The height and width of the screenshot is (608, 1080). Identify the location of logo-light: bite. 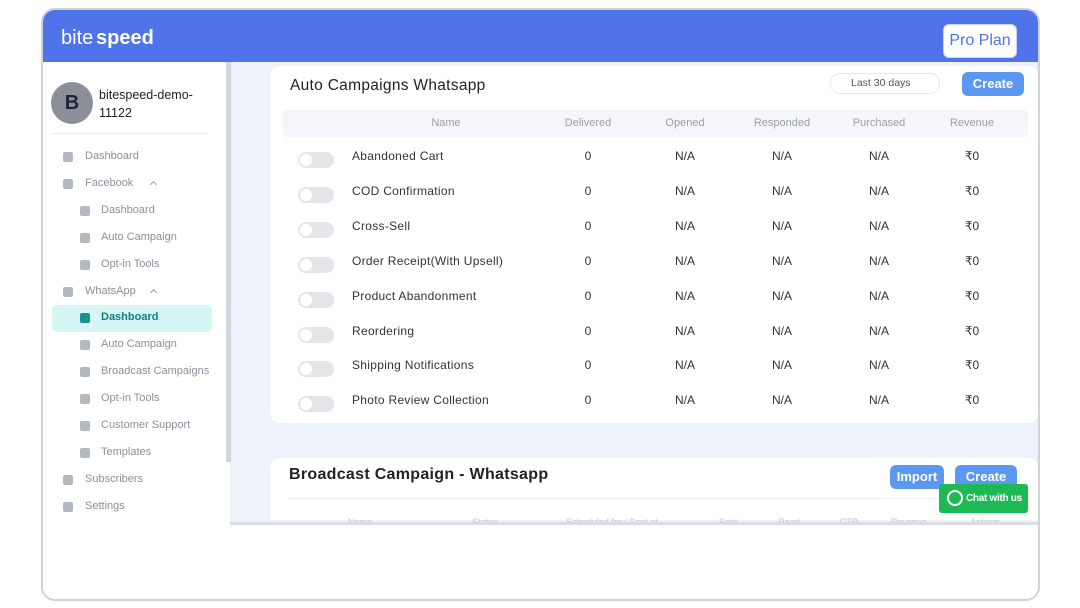
(77, 38).